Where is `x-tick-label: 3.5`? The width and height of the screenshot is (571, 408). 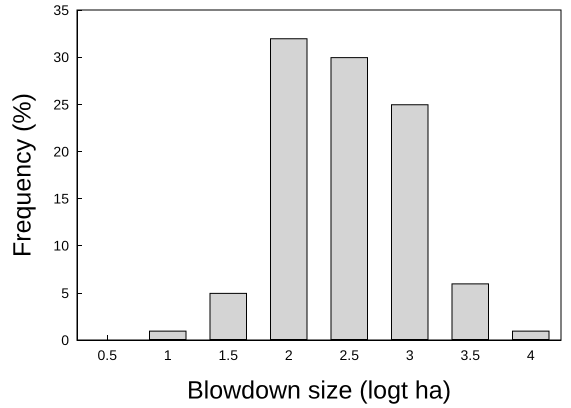 x-tick-label: 3.5 is located at coordinates (470, 355).